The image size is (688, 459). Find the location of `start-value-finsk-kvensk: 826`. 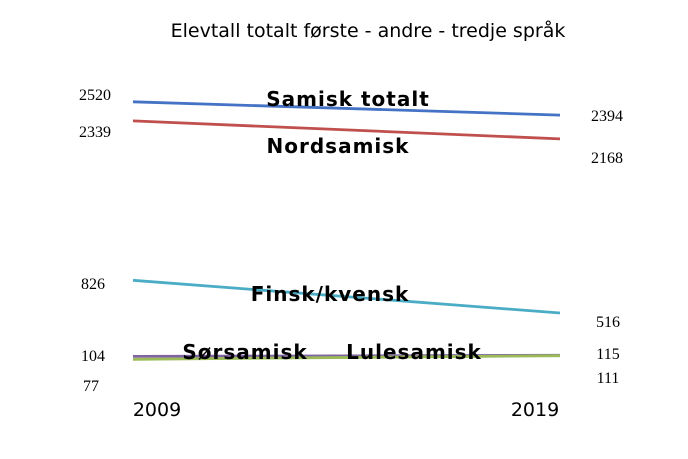

start-value-finsk-kvensk: 826 is located at coordinates (93, 284).